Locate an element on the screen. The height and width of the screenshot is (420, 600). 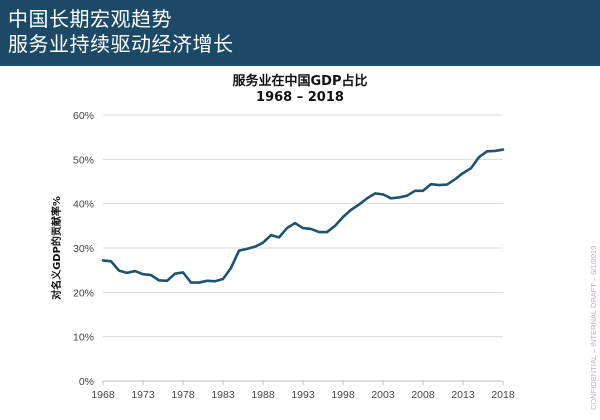
side-note: CONFIDENTIAL – INTERNAL DRAFT – 6/1/2019 is located at coordinates (593, 328).